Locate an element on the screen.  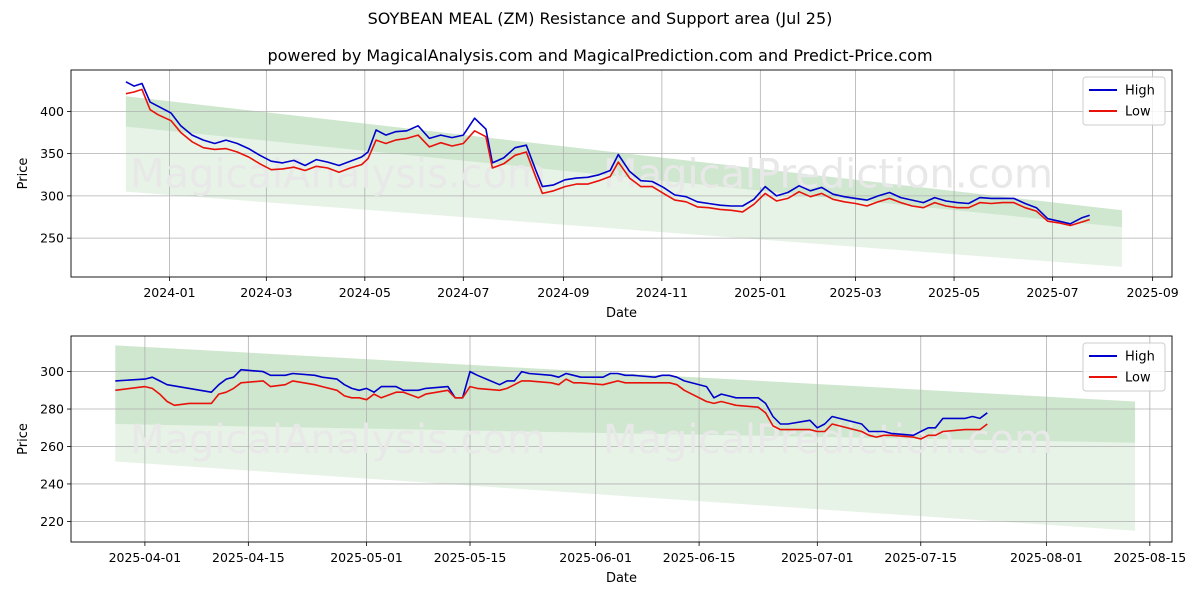
panel1-y-tick-label: 300 is located at coordinates (52, 195).